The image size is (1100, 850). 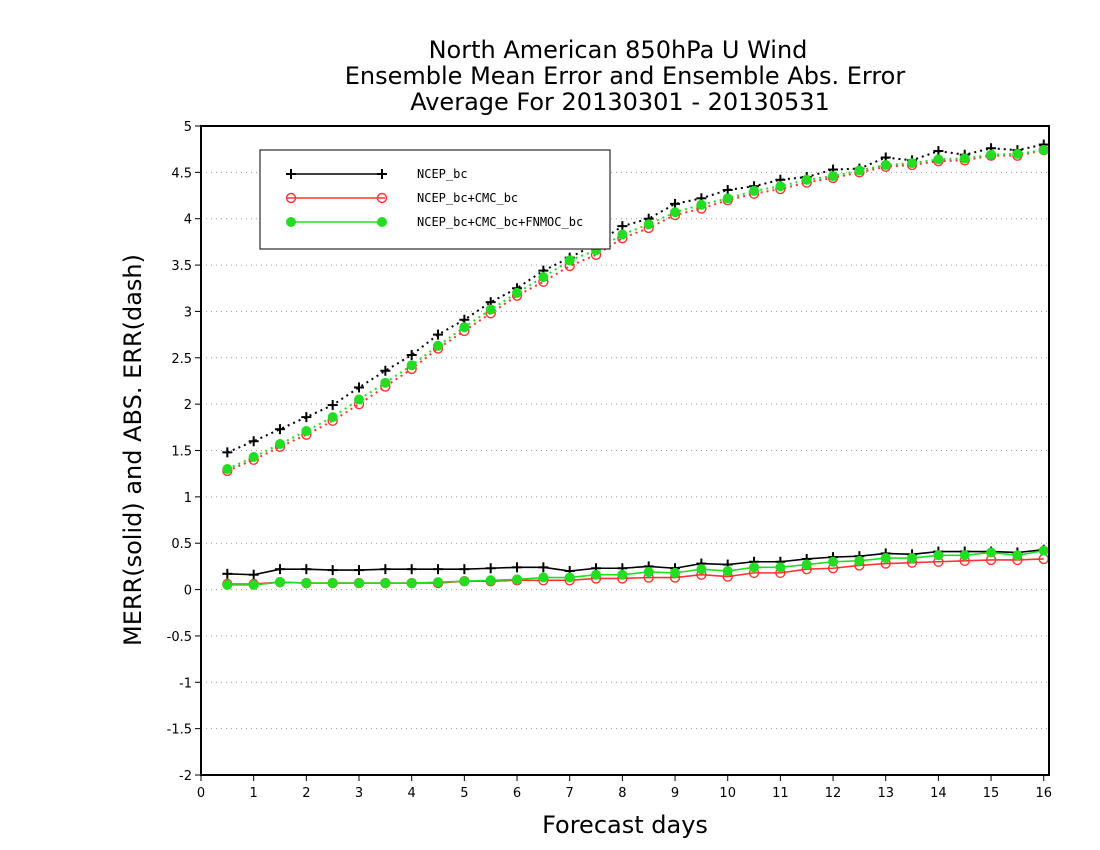 What do you see at coordinates (181, 359) in the screenshot?
I see `y-tick-label: 2.5` at bounding box center [181, 359].